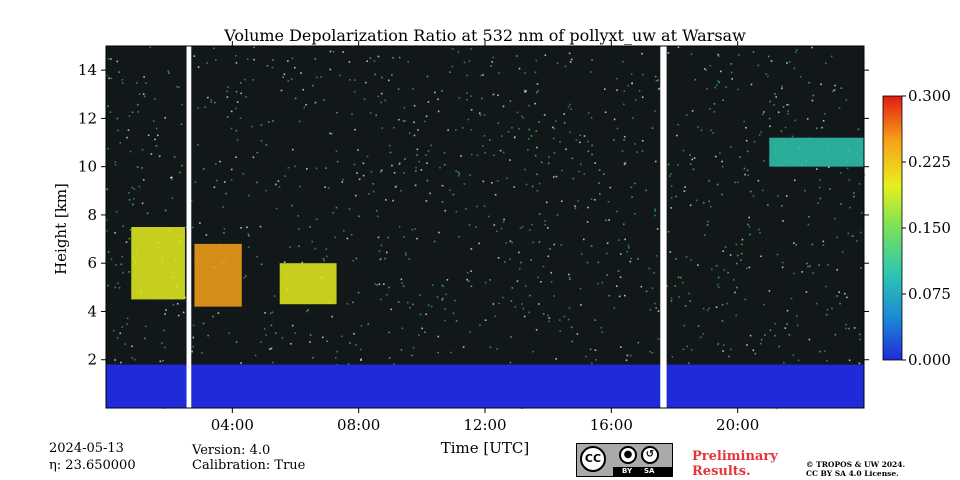 This screenshot has height=480, width=960. I want to click on y-tick-label: 12, so click(87, 118).